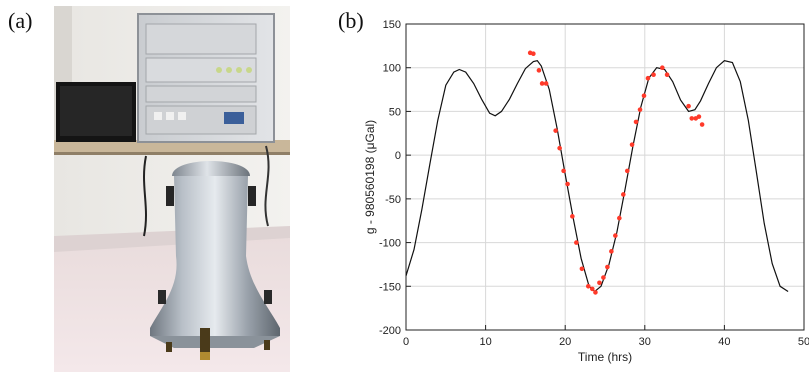  Describe the element at coordinates (370, 177) in the screenshot. I see `y-axis-label: g - 980560198 (μGal)` at that location.